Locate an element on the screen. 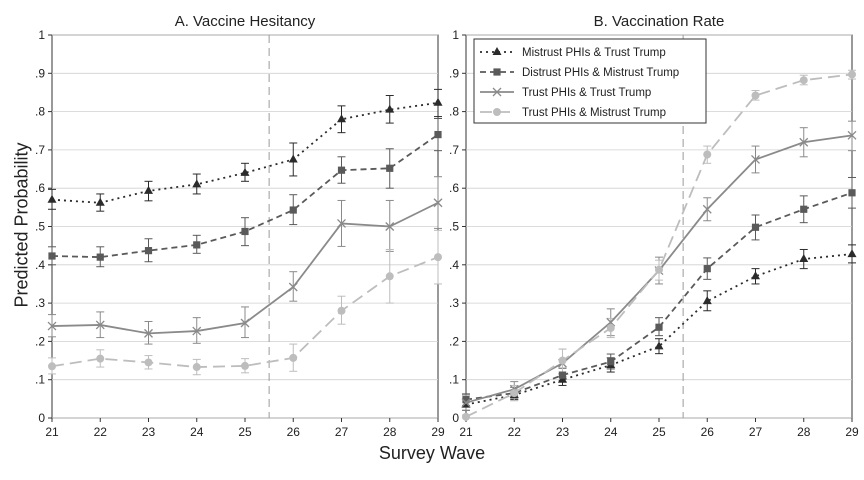  series-2-markers is located at coordinates (245, 195).